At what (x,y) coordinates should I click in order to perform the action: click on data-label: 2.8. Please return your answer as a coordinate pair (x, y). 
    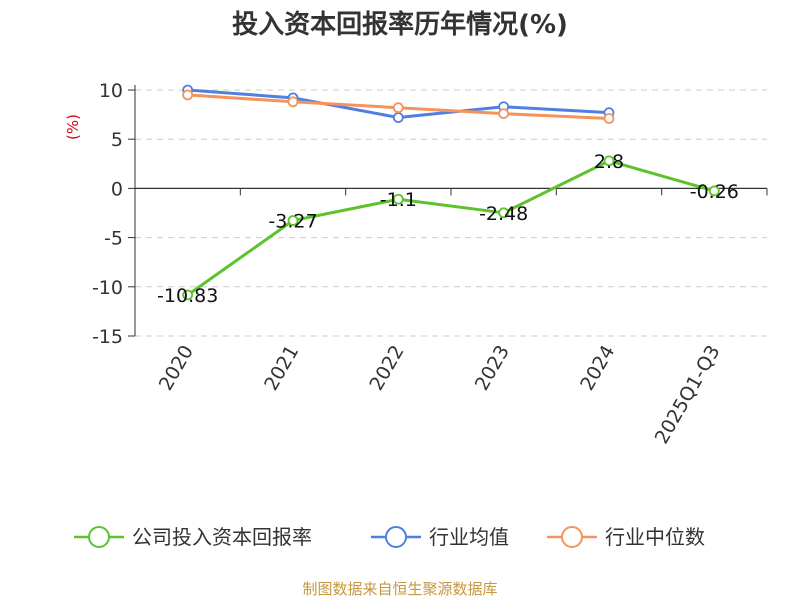
    Looking at the image, I should click on (609, 162).